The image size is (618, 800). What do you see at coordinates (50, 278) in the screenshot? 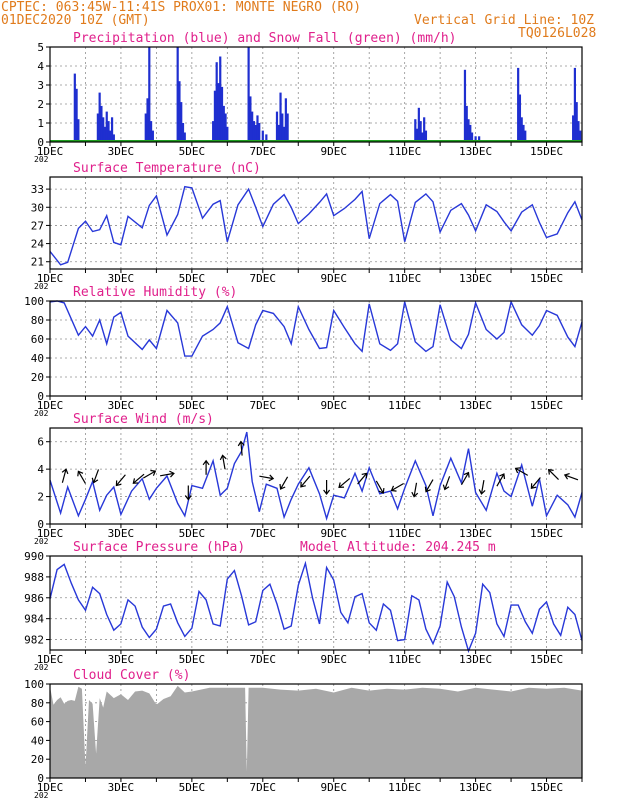
I see `temp-xtick-label: 1DEC` at bounding box center [50, 278].